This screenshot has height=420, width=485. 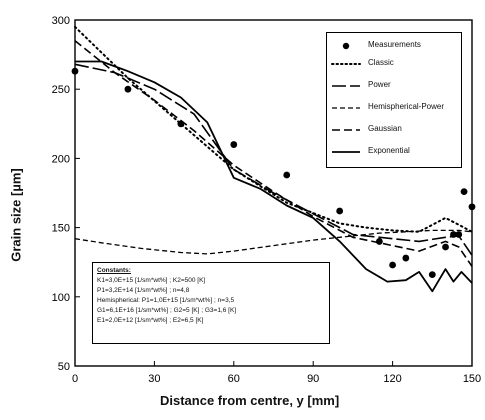 I want to click on legend-label-measurements: Measurements, so click(x=394, y=44).